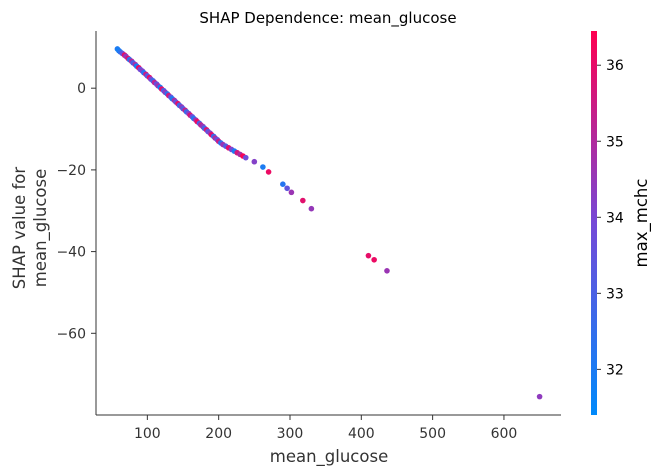 This screenshot has width=658, height=475. What do you see at coordinates (76, 211) in the screenshot?
I see `y-ticks: 0 −20 −40 −60` at bounding box center [76, 211].